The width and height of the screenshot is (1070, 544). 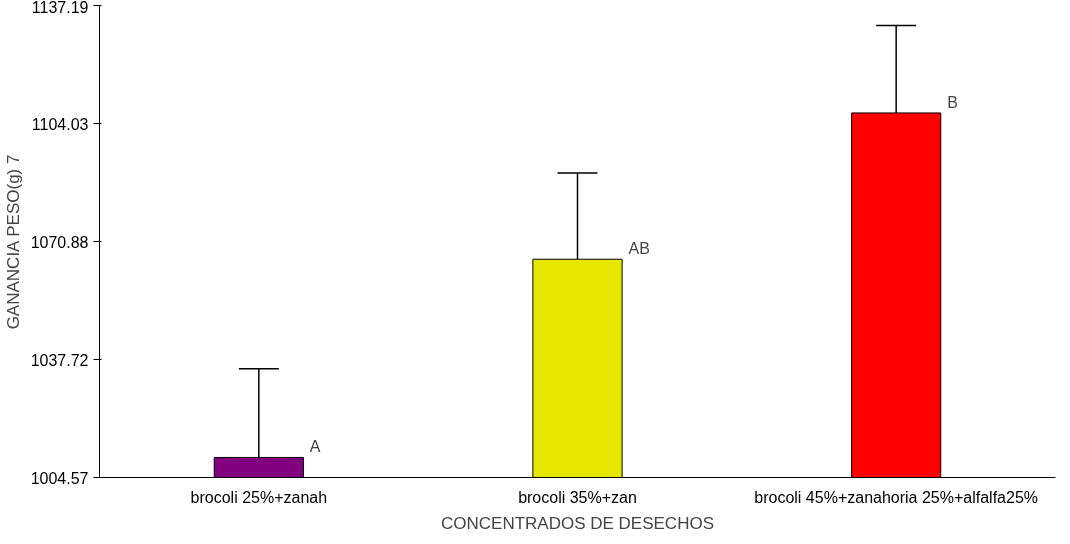 What do you see at coordinates (60, 8) in the screenshot?
I see `y-tick-label: 1137.19` at bounding box center [60, 8].